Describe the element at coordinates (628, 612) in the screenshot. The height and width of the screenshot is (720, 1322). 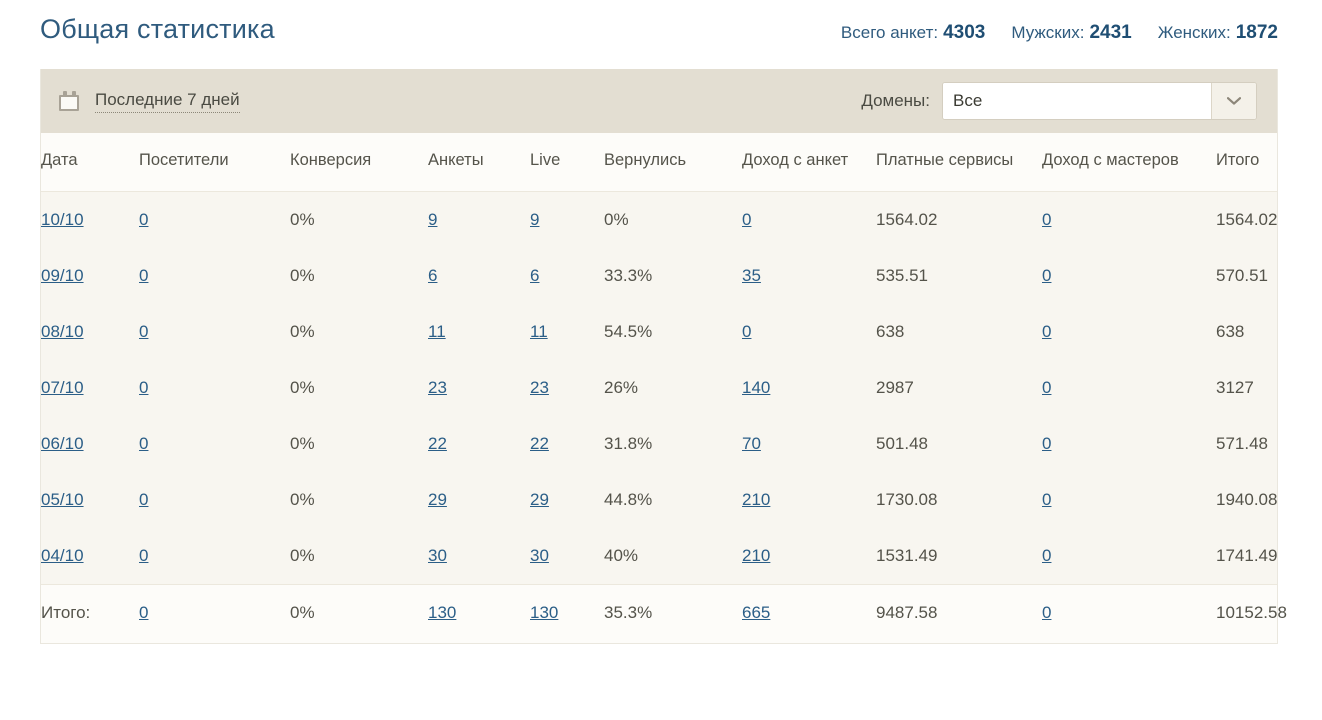
I see `totals-returned: 35.3%` at that location.